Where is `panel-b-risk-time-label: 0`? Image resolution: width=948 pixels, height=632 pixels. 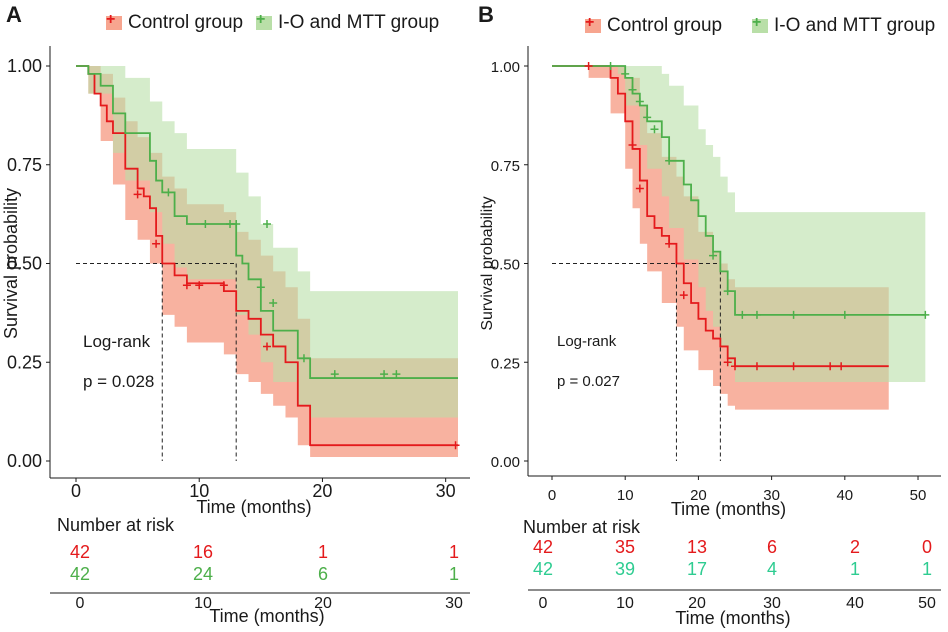
panel-b-risk-time-label: 0 is located at coordinates (543, 603).